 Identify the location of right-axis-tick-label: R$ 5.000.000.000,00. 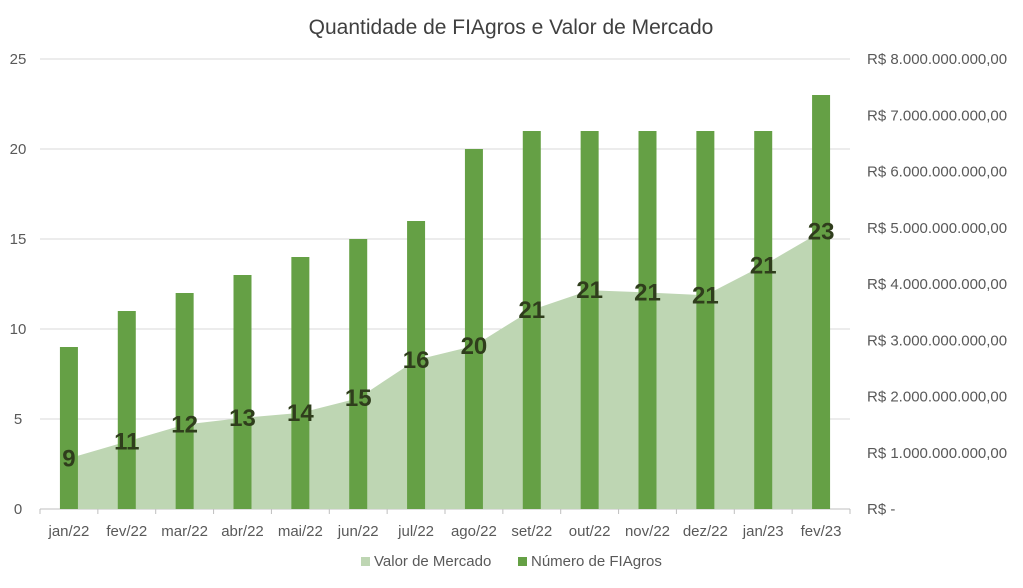
(937, 228).